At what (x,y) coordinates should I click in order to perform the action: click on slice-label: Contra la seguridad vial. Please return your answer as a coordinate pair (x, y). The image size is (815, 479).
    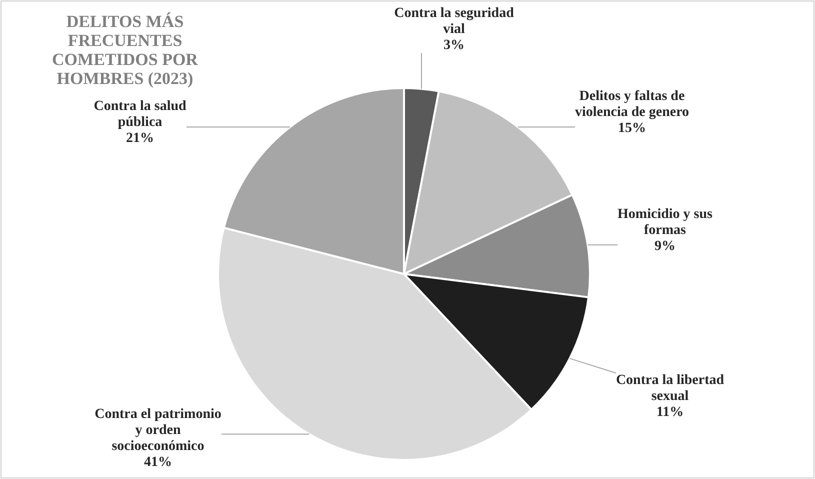
    Looking at the image, I should click on (454, 21).